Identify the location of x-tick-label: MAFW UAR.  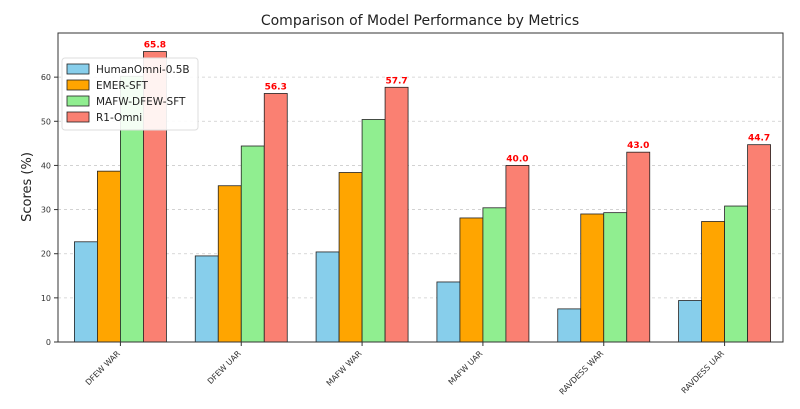
(466, 368).